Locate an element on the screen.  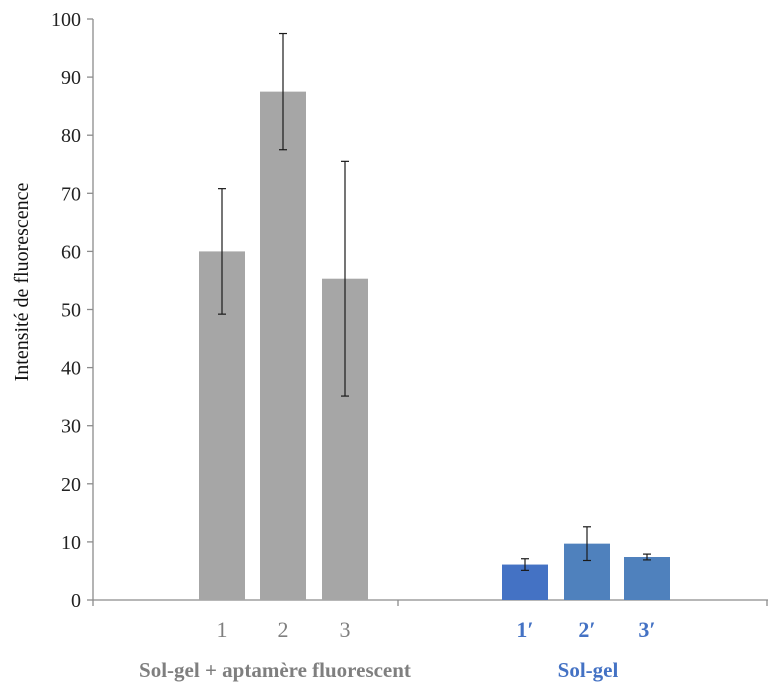
y-axis-label: Intensité de fluorescence is located at coordinates (22, 281).